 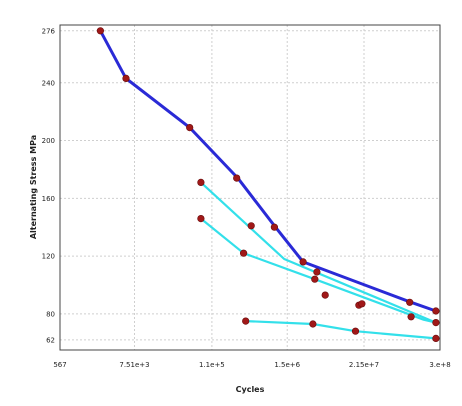 What do you see at coordinates (50, 314) in the screenshot?
I see `y-tick-label: 80` at bounding box center [50, 314].